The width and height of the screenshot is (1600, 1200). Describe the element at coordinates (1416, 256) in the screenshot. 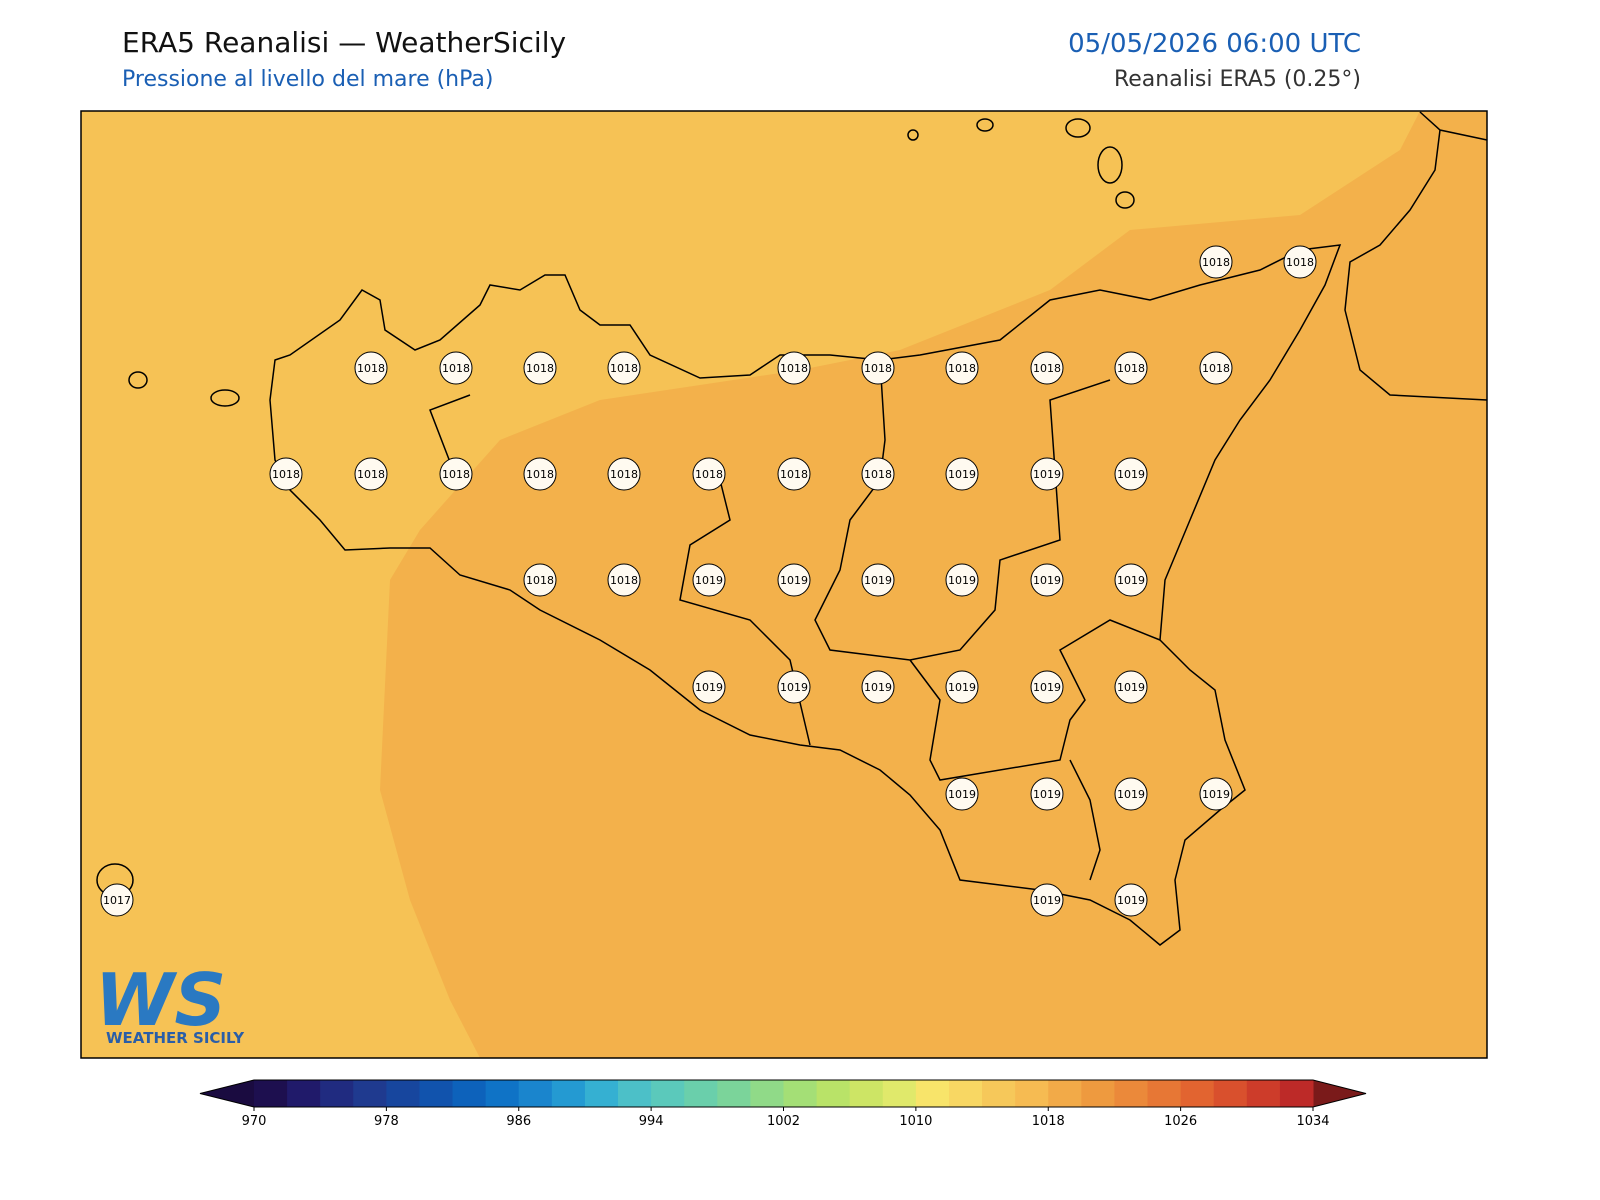

I see `calabria-coast` at that location.